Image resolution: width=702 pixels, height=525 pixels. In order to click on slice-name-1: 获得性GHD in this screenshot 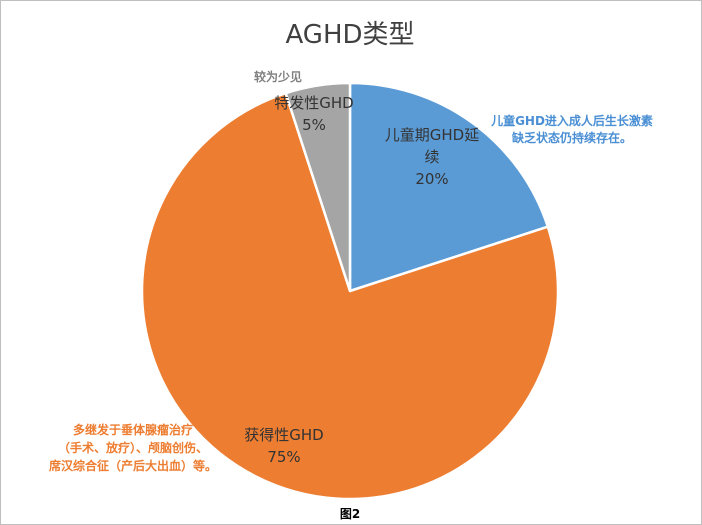, I will do `click(283, 435)`.